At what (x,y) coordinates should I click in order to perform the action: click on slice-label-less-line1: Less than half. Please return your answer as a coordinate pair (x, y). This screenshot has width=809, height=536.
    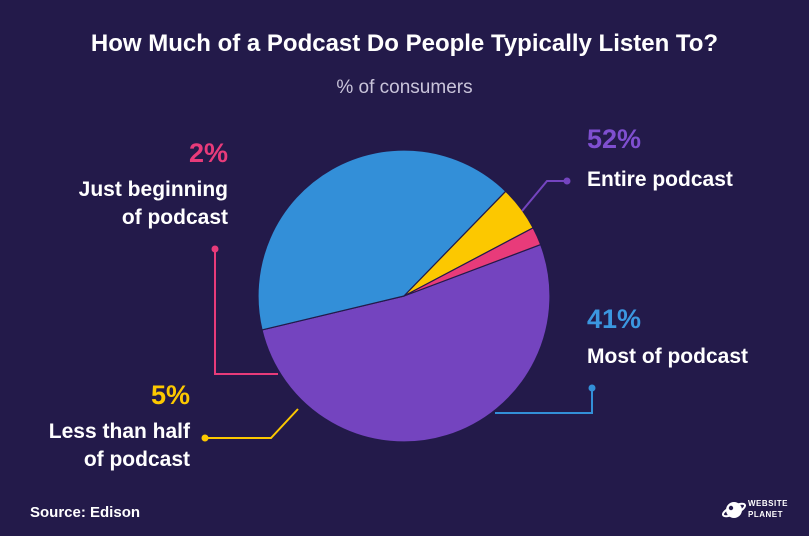
    Looking at the image, I should click on (119, 431).